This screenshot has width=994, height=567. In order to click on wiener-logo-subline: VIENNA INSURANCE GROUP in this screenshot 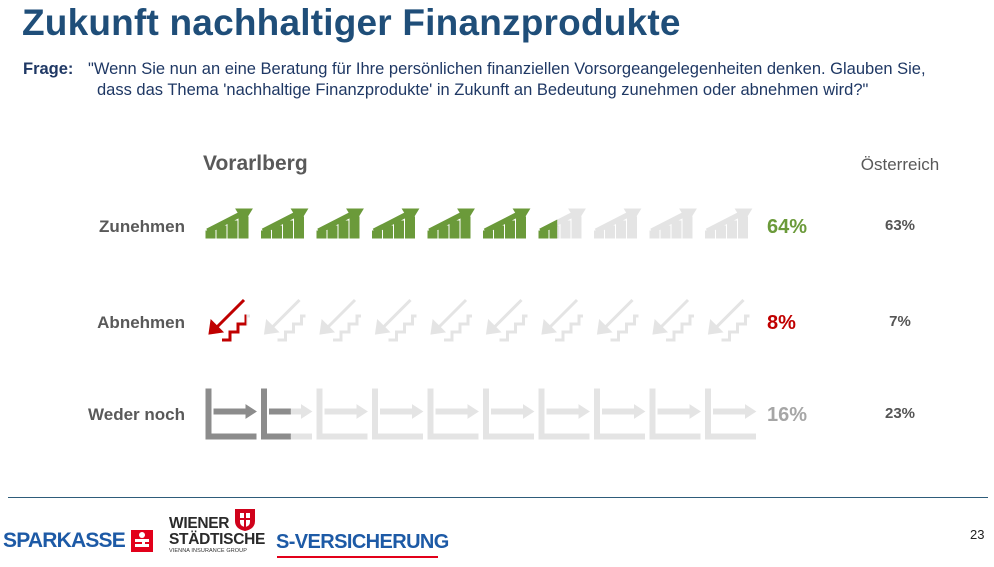, I will do `click(208, 551)`.